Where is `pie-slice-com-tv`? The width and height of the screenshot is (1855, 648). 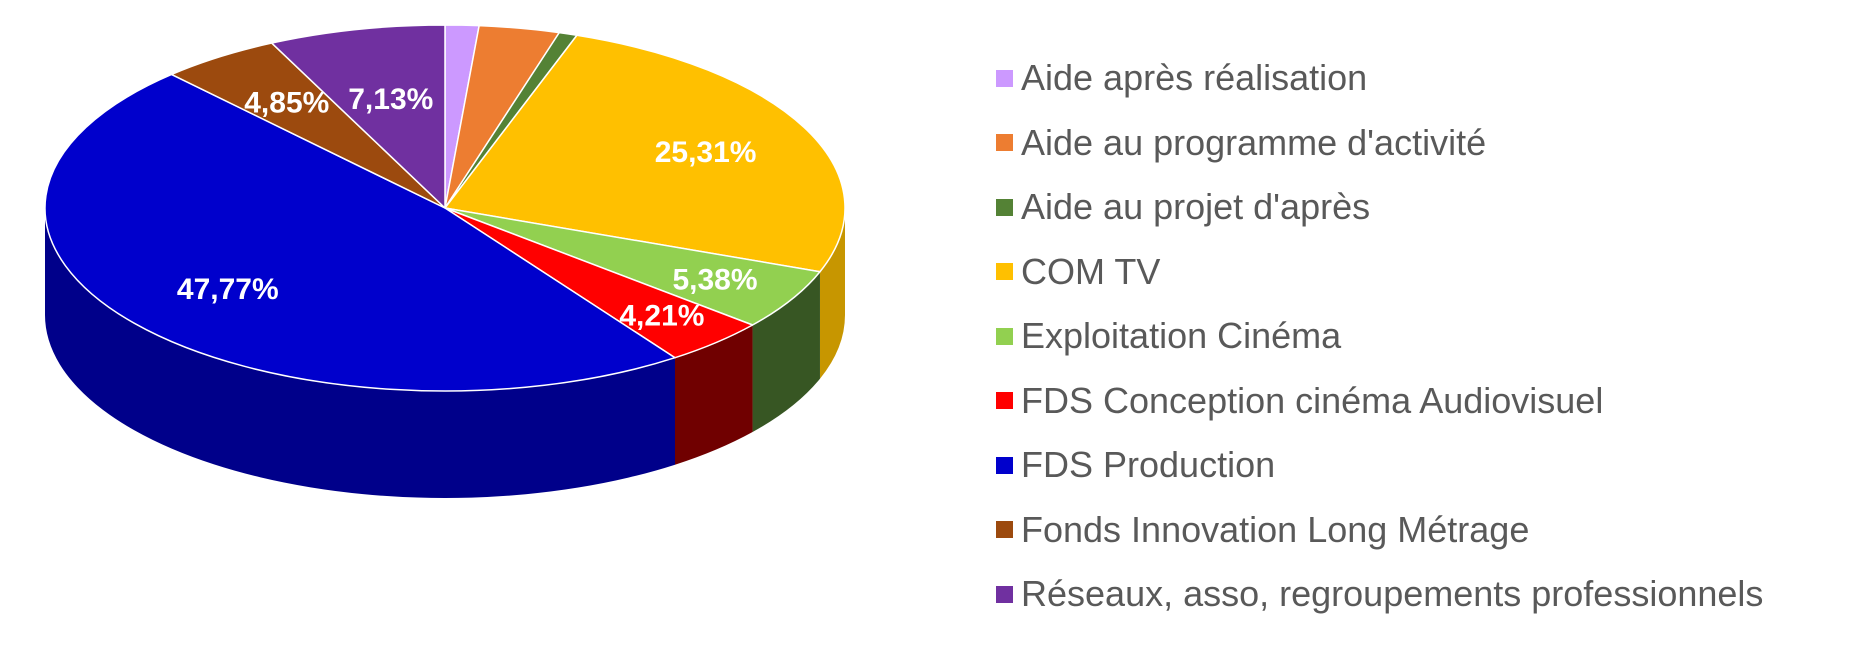 pie-slice-com-tv is located at coordinates (645, 153).